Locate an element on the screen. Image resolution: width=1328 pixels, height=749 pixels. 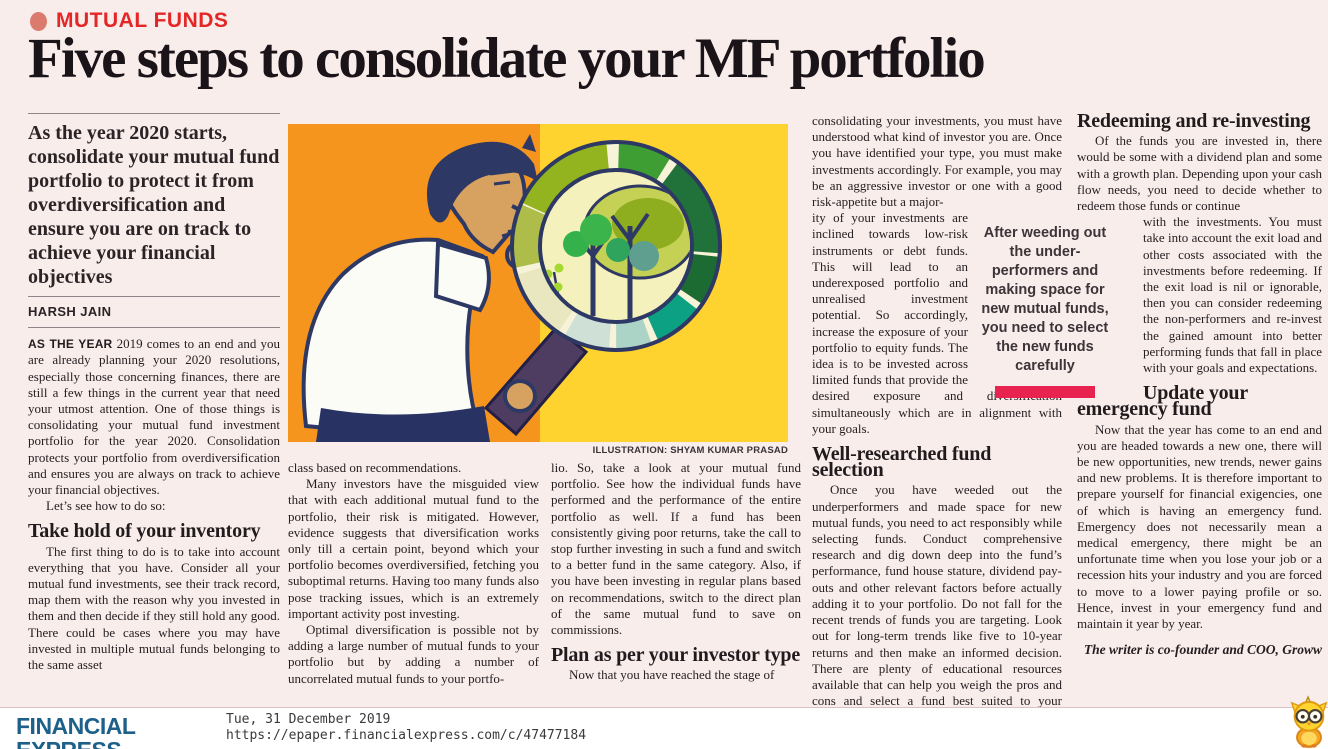
financial-express-logo: FINANCIAL EXPRESS READ TO LEAD is located at coordinates (116, 731).